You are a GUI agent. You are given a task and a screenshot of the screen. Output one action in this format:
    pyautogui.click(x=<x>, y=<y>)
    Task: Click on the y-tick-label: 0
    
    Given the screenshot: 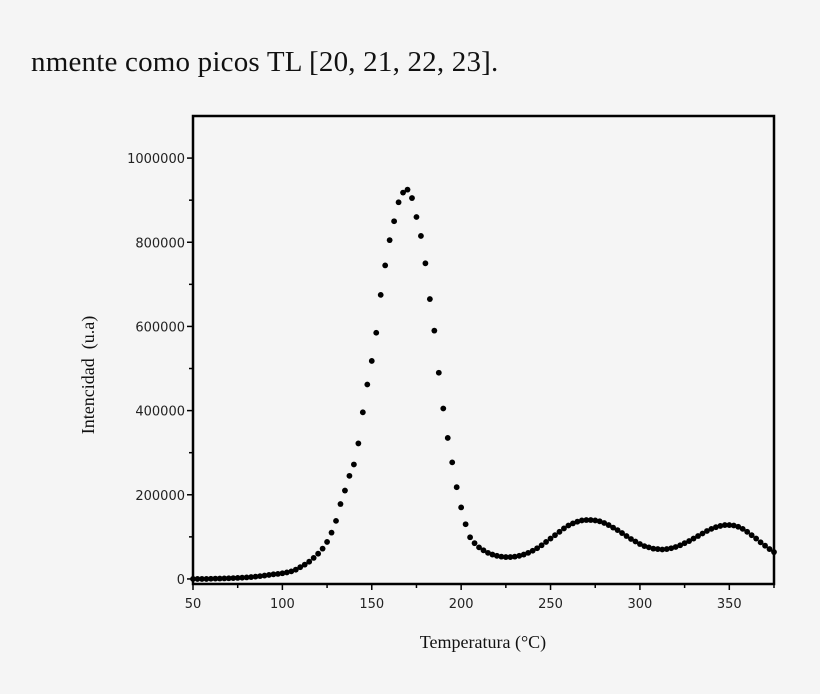 What is the action you would take?
    pyautogui.click(x=181, y=580)
    